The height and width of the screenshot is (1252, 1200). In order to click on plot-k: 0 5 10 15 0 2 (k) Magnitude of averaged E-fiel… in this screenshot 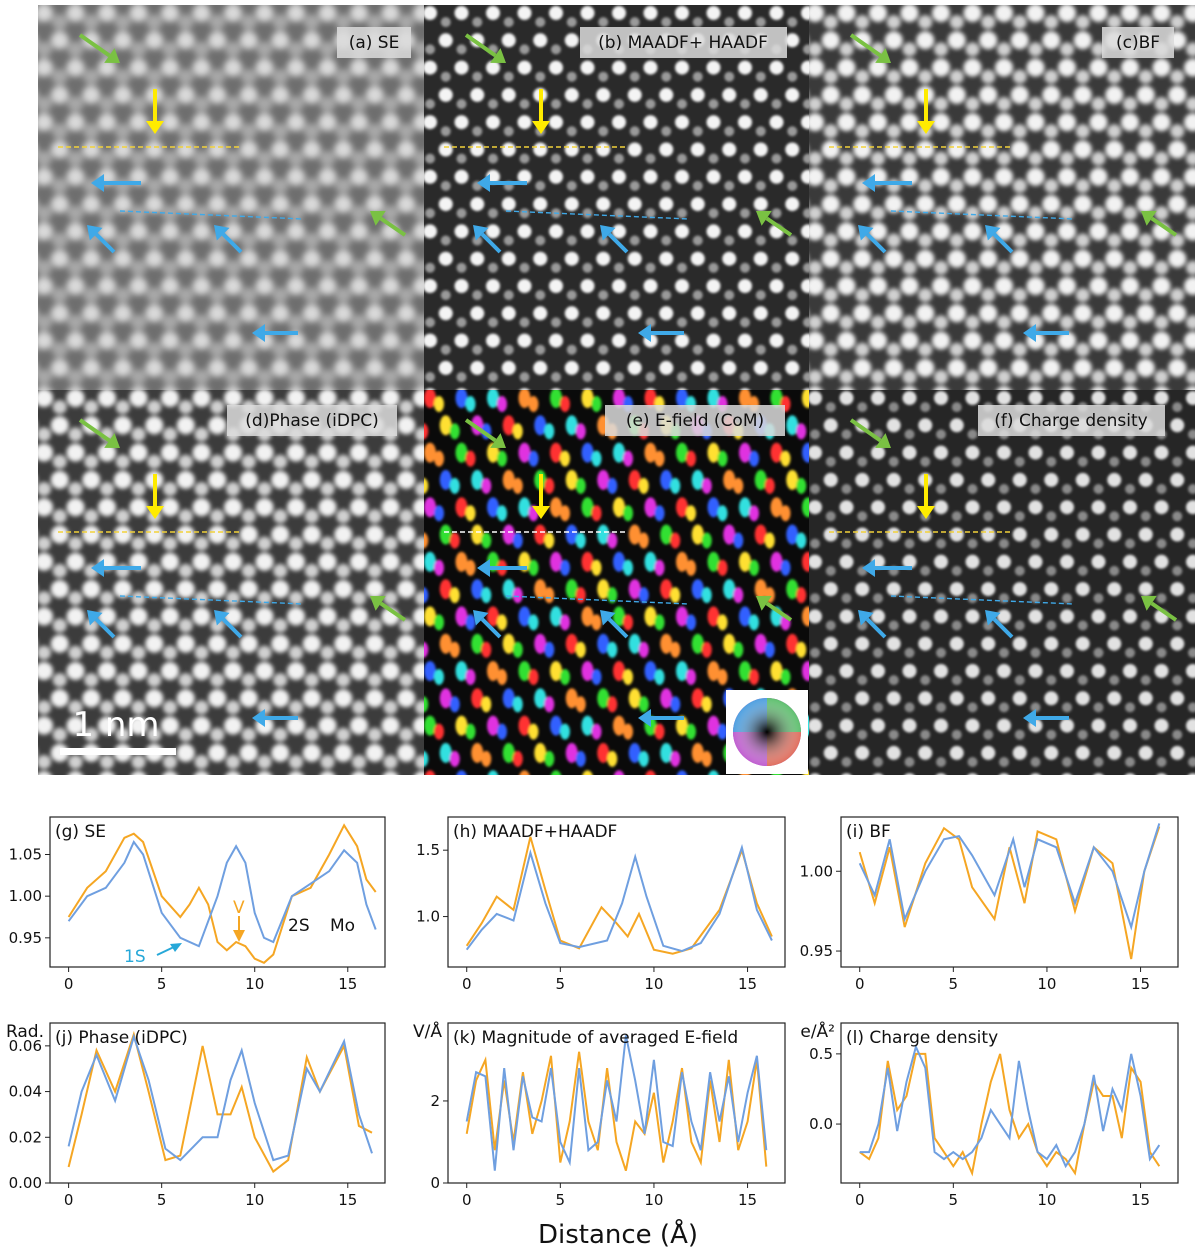, I will do `click(599, 1114)`.